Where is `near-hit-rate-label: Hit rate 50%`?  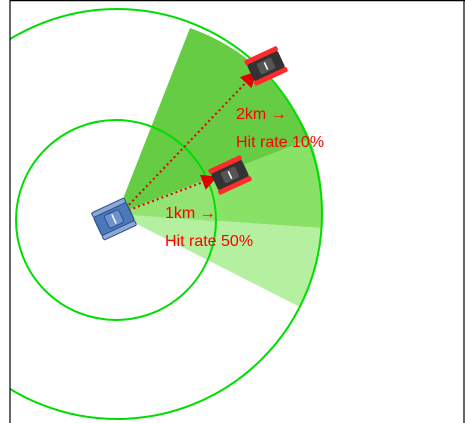
near-hit-rate-label: Hit rate 50% is located at coordinates (209, 241).